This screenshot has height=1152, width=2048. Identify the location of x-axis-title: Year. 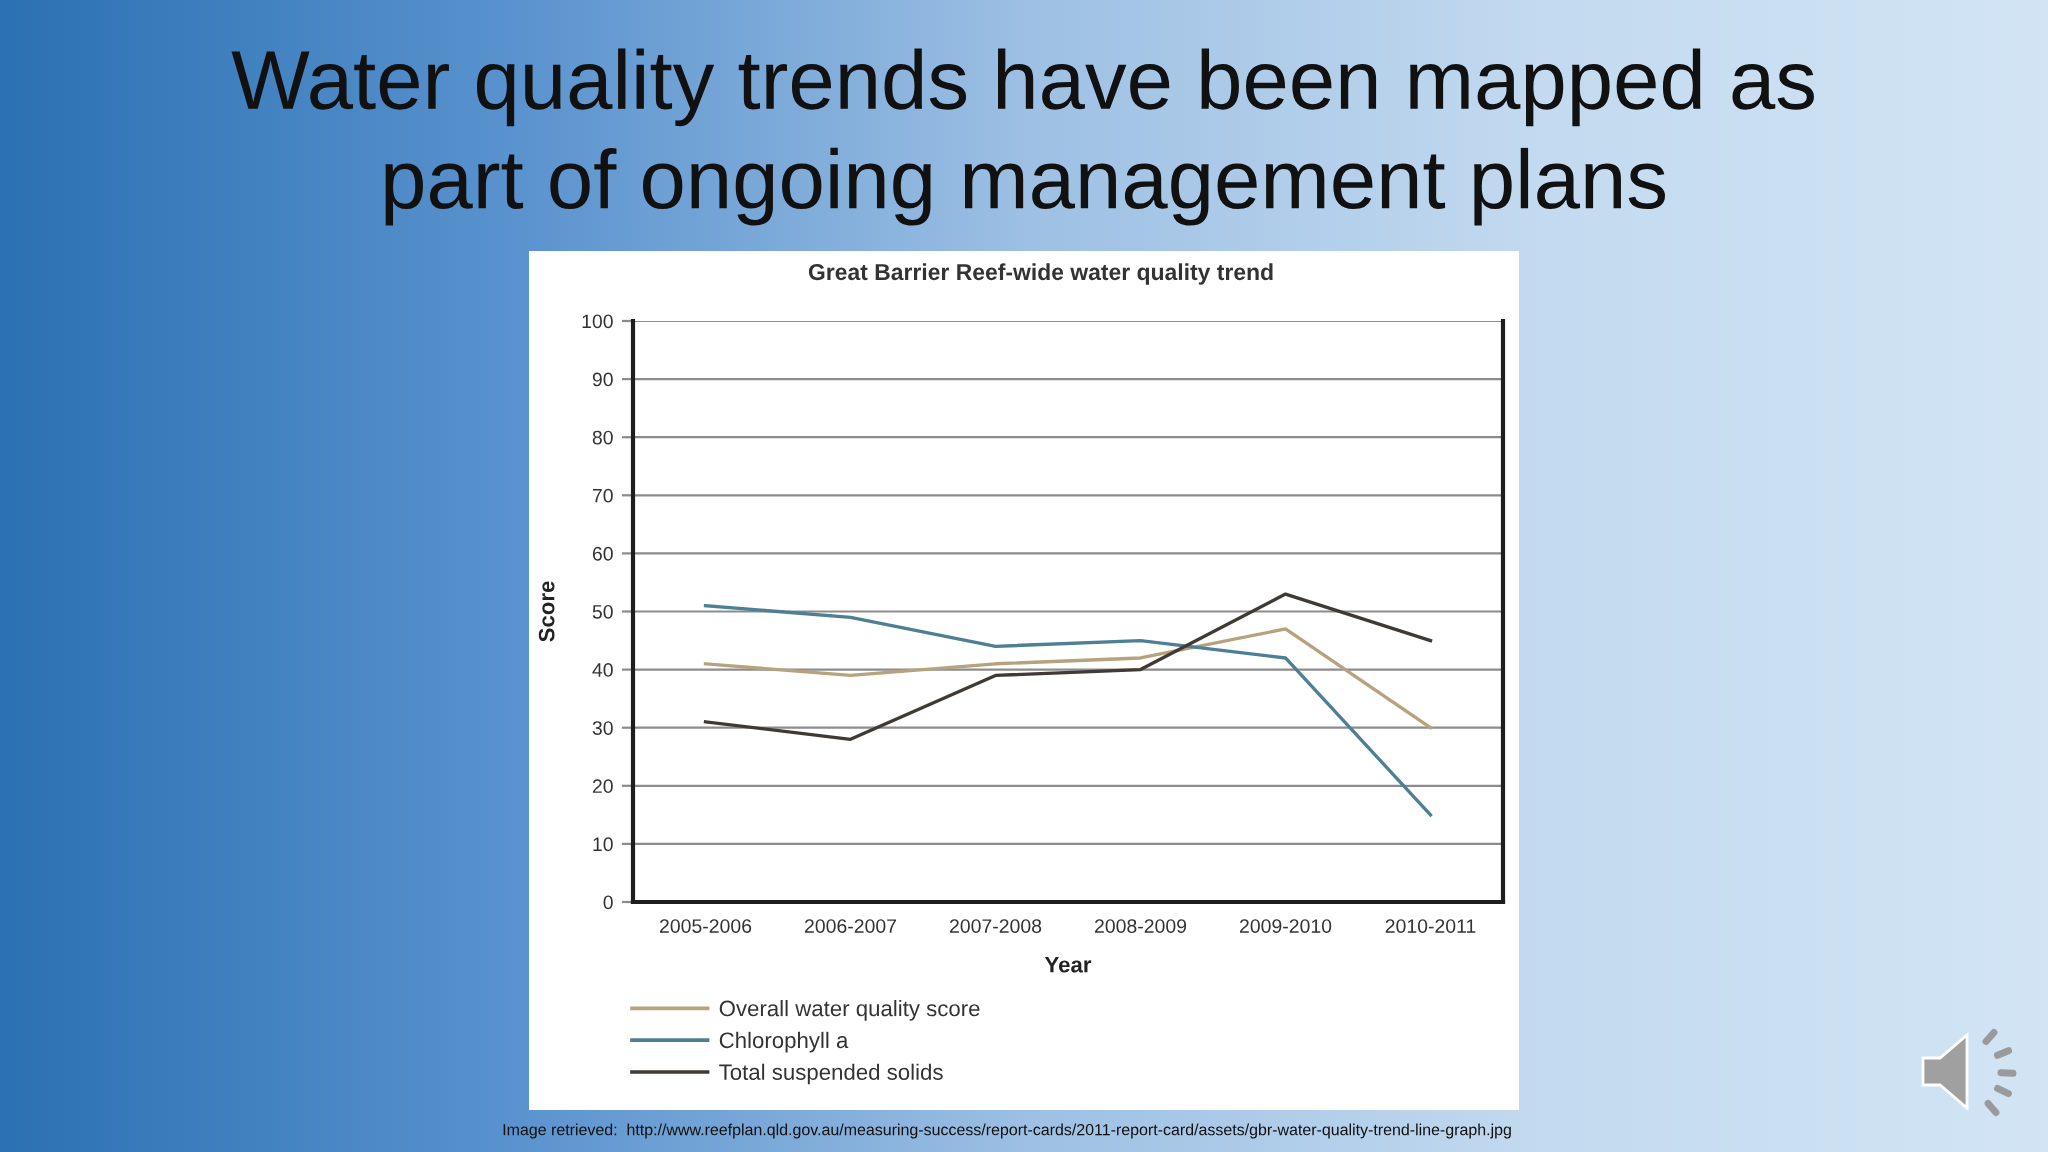
(1068, 965).